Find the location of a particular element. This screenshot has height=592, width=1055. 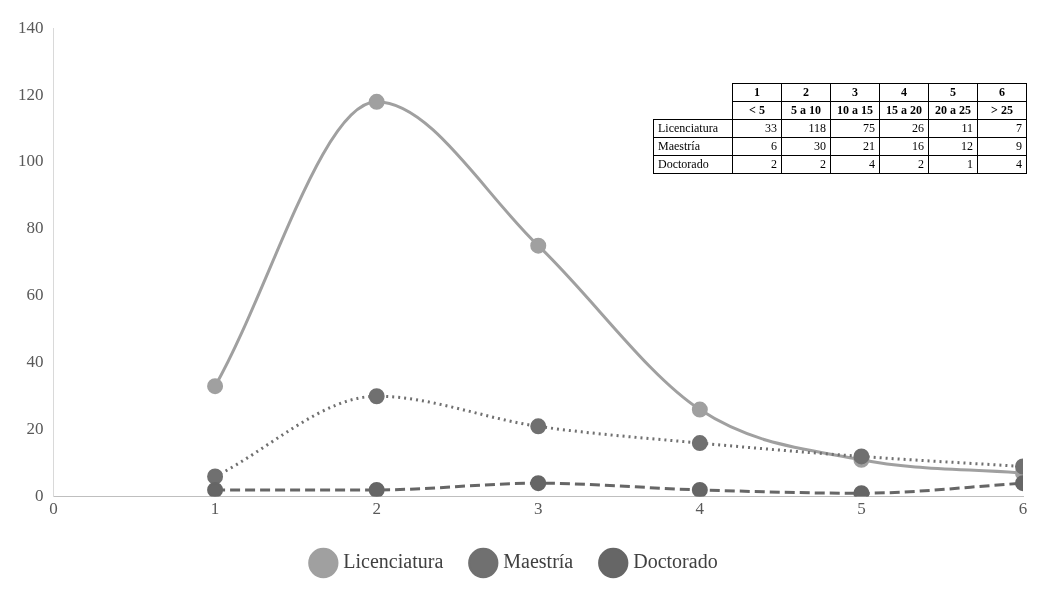

x-tick-label: 5 a 10 is located at coordinates (806, 110).